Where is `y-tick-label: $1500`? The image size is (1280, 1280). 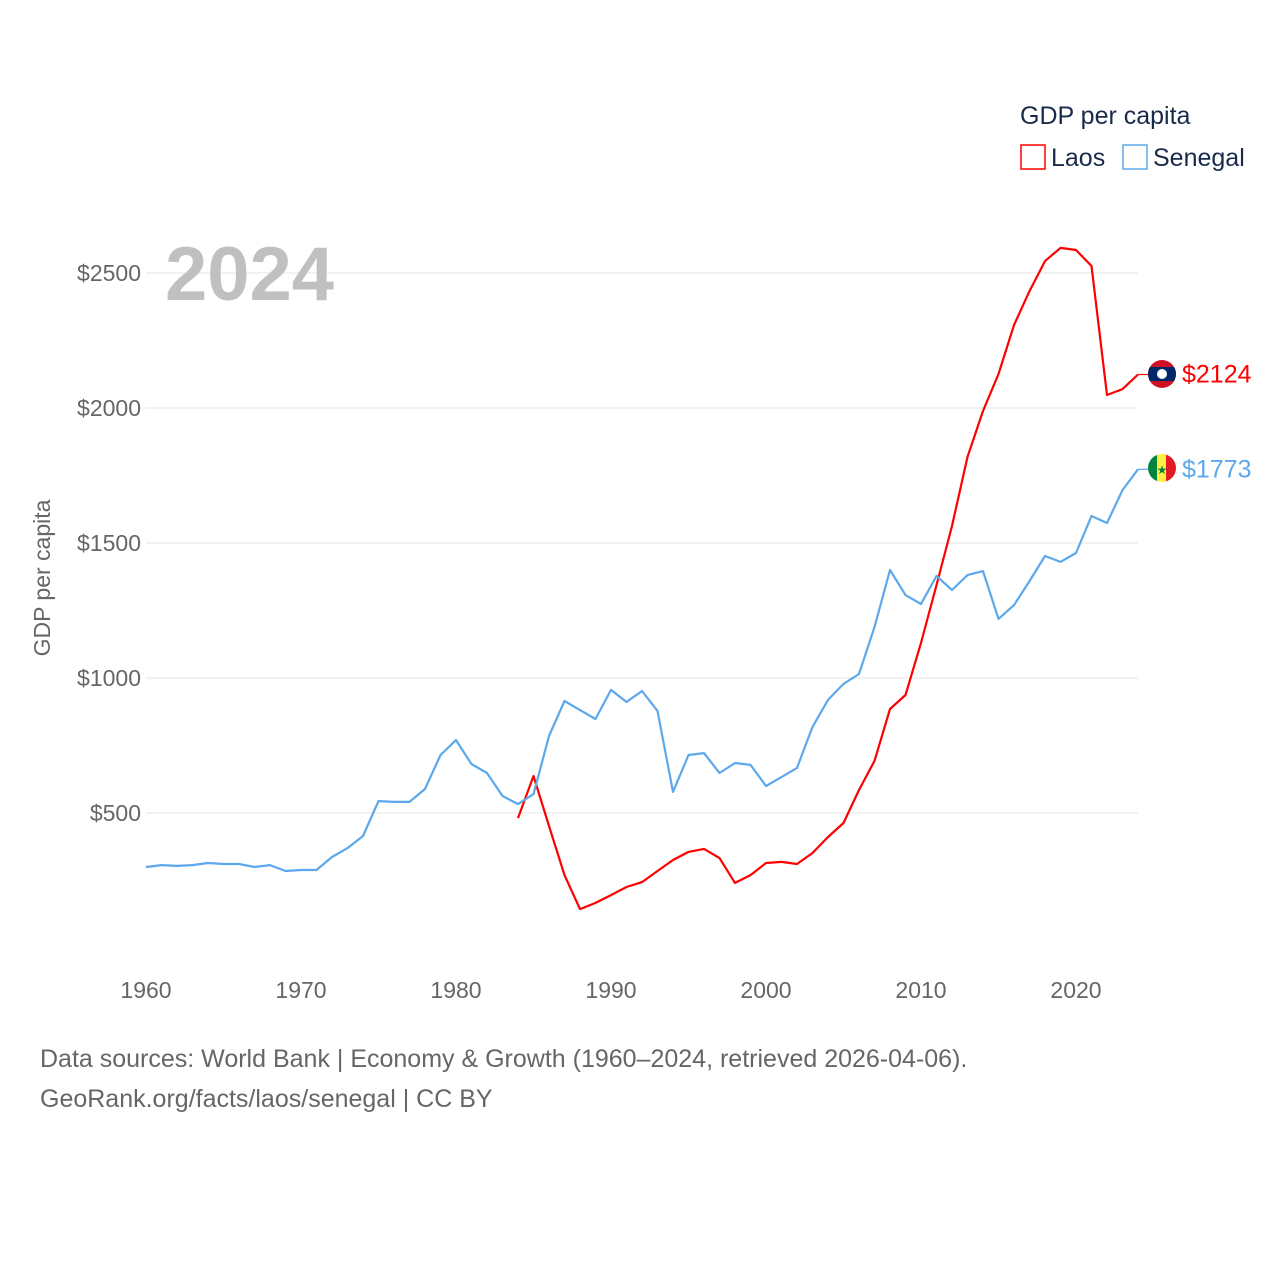 y-tick-label: $1500 is located at coordinates (109, 543).